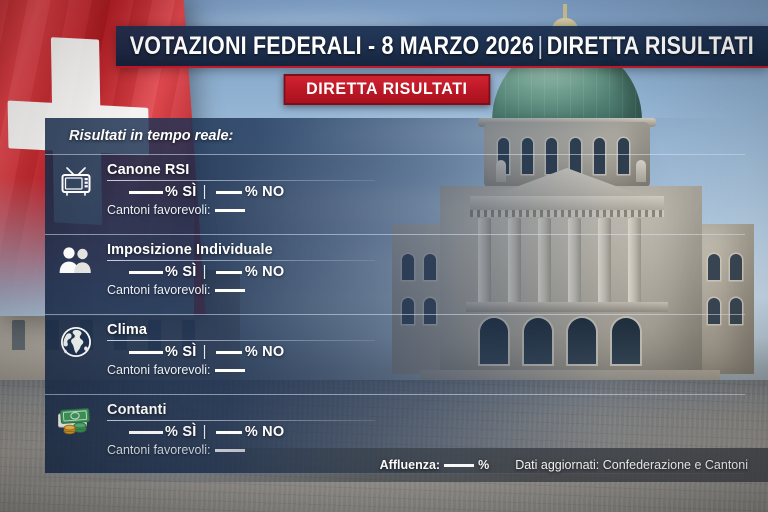 The width and height of the screenshot is (768, 512). Describe the element at coordinates (76, 256) in the screenshot. I see `two-people-icon` at that location.